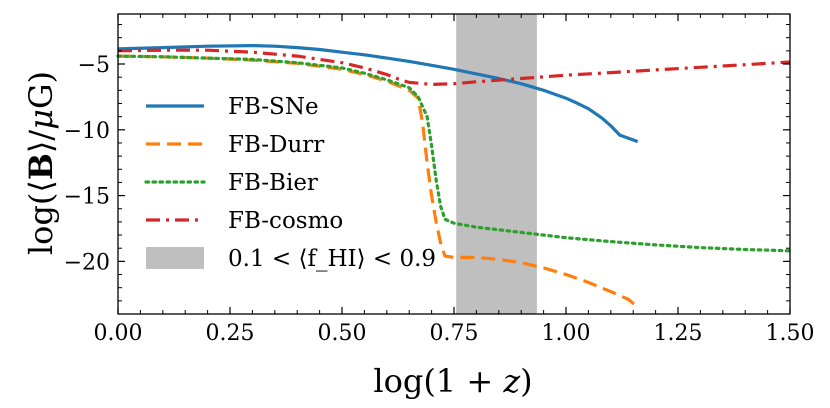 This screenshot has height=408, width=830. Describe the element at coordinates (273, 107) in the screenshot. I see `legend-label-fb-sne: FB-SNe` at that location.